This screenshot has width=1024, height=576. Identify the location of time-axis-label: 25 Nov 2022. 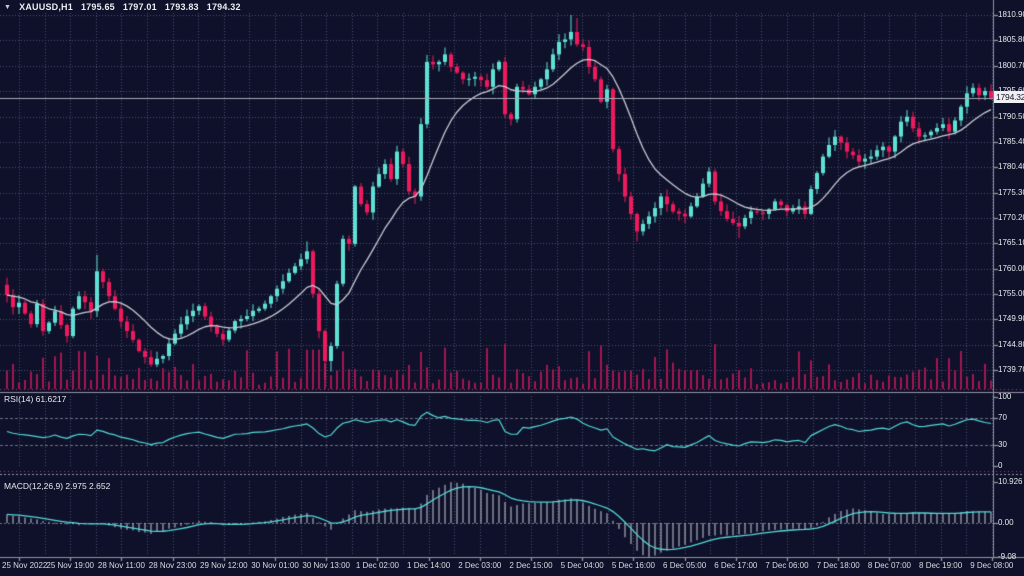
(25, 565).